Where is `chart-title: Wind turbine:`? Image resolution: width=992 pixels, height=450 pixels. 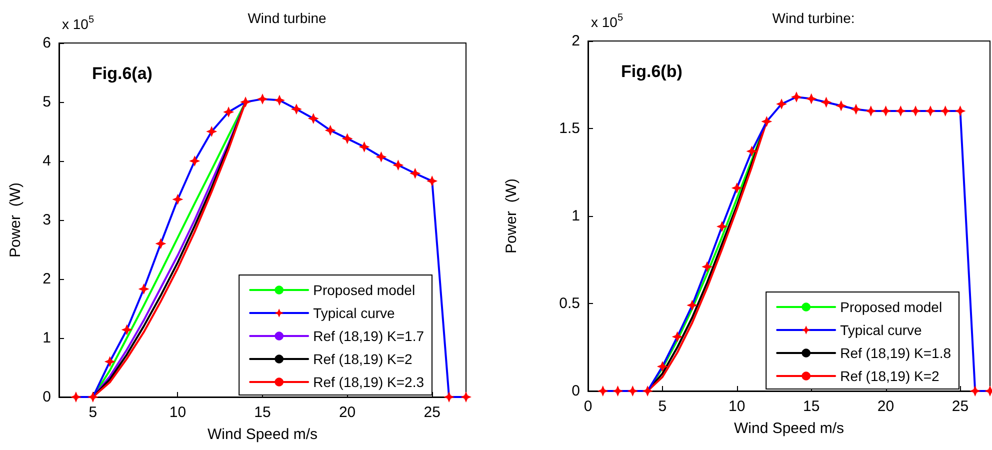
chart-title: Wind turbine: is located at coordinates (813, 18).